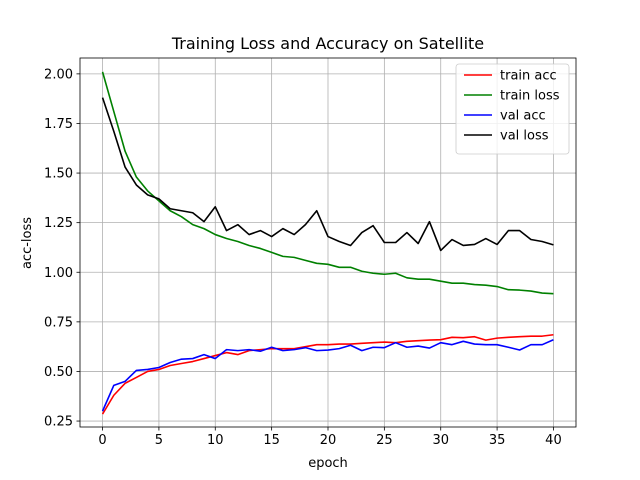  What do you see at coordinates (102, 440) in the screenshot?
I see `x-tick-label: 0` at bounding box center [102, 440].